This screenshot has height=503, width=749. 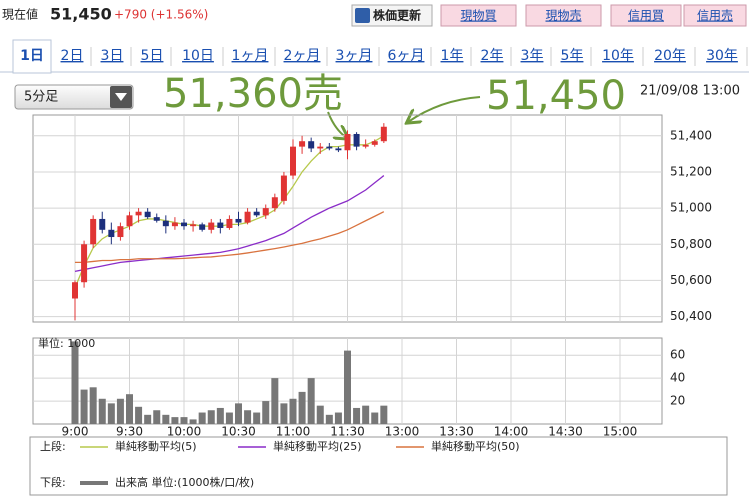 I want to click on price-label: 現在値, so click(x=20, y=14).